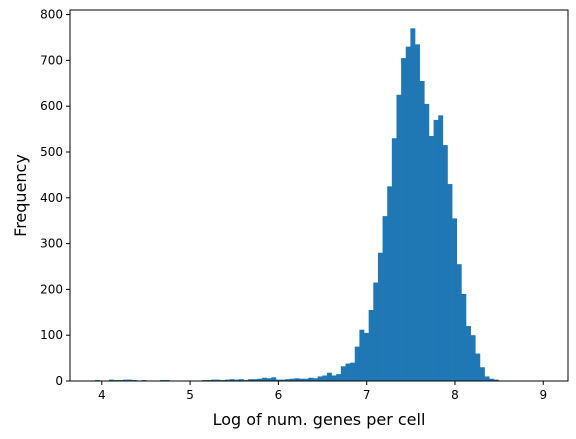  What do you see at coordinates (322, 391) in the screenshot?
I see `x-axis-ticks: 4 5 6 7 8 9` at bounding box center [322, 391].